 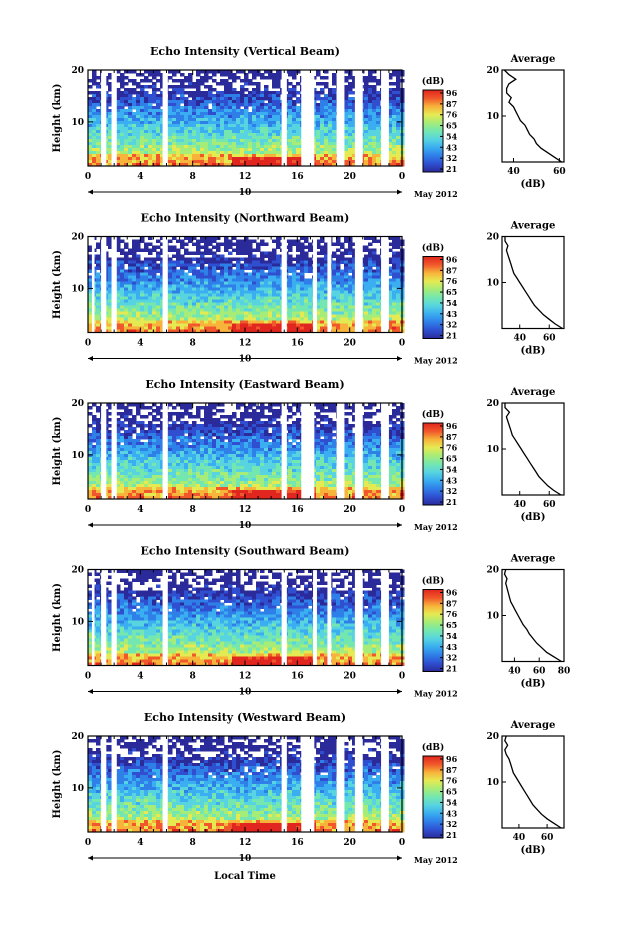 What do you see at coordinates (451, 336) in the screenshot?
I see `colorbar-tick-label: 21` at bounding box center [451, 336].